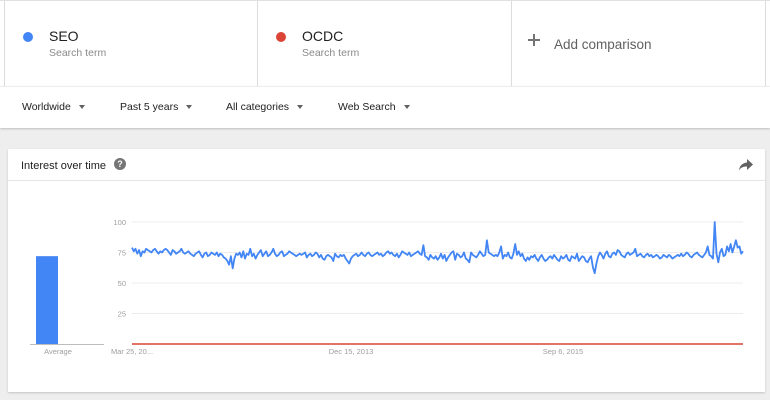 The height and width of the screenshot is (400, 770). I want to click on time-range-dropdown: Past 5 years, so click(156, 107).